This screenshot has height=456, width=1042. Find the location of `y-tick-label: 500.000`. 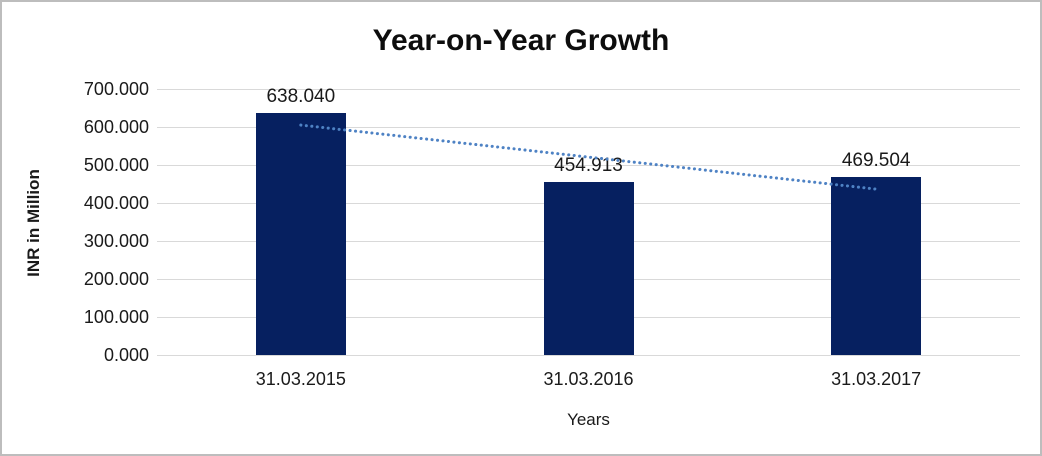

y-tick-label: 500.000 is located at coordinates (116, 165).